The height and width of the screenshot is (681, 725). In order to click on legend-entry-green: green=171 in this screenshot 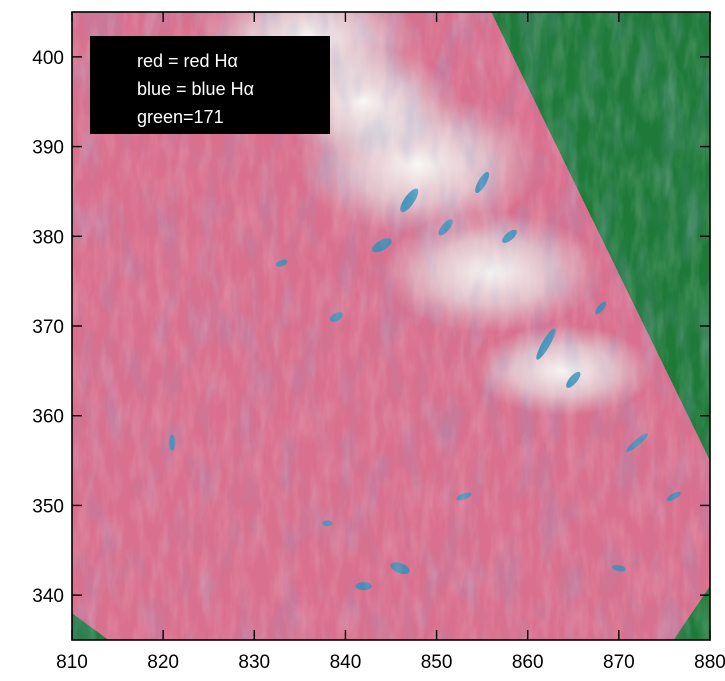, I will do `click(180, 117)`.